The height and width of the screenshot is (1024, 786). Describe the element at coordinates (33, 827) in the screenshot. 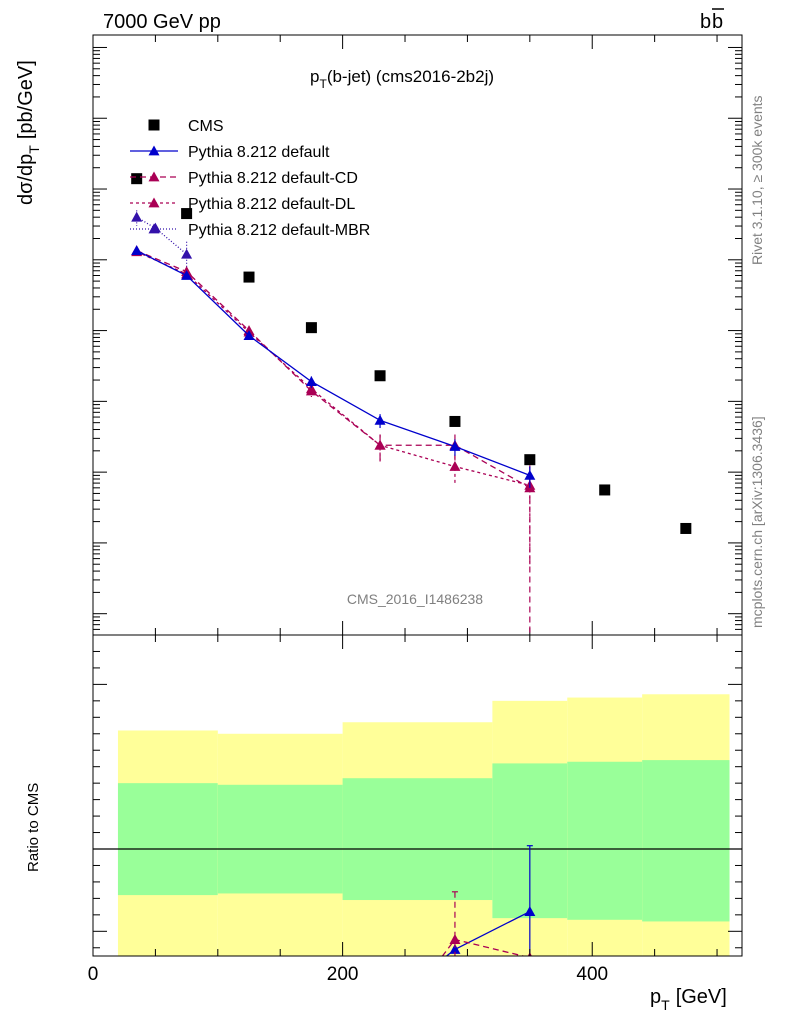

I see `ratio-y-axis-label: Ratio to CMS` at that location.